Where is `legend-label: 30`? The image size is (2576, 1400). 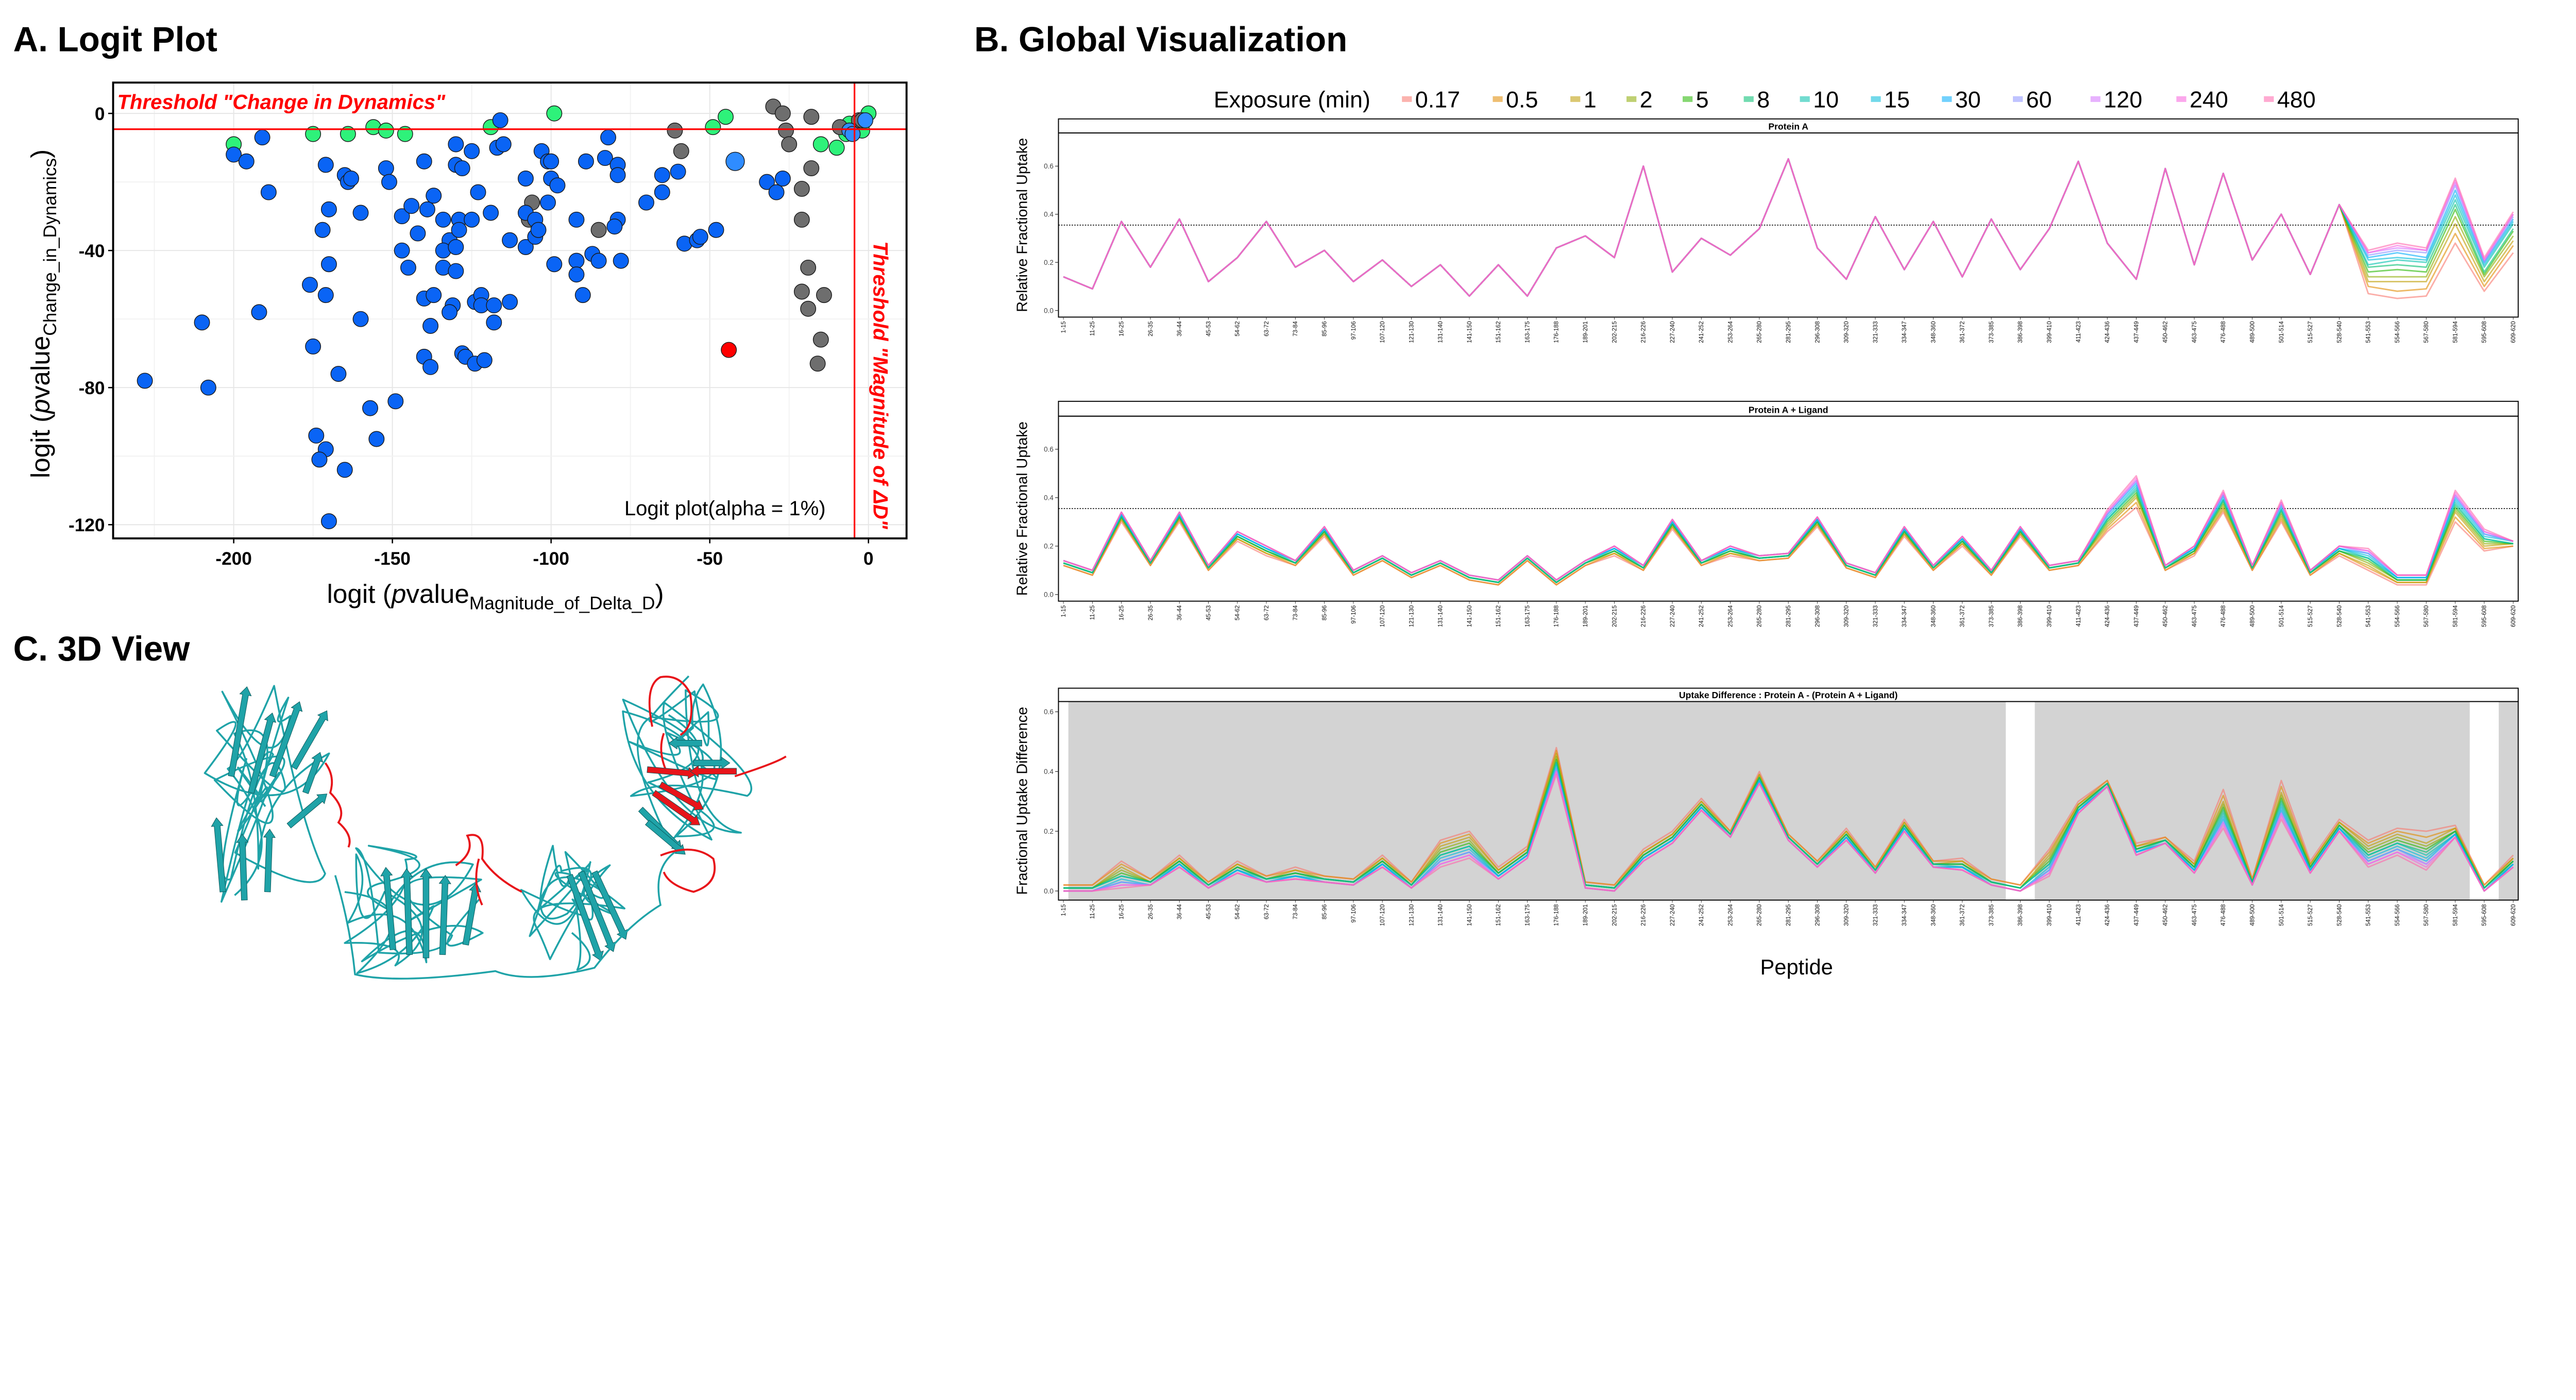 legend-label: 30 is located at coordinates (1968, 99).